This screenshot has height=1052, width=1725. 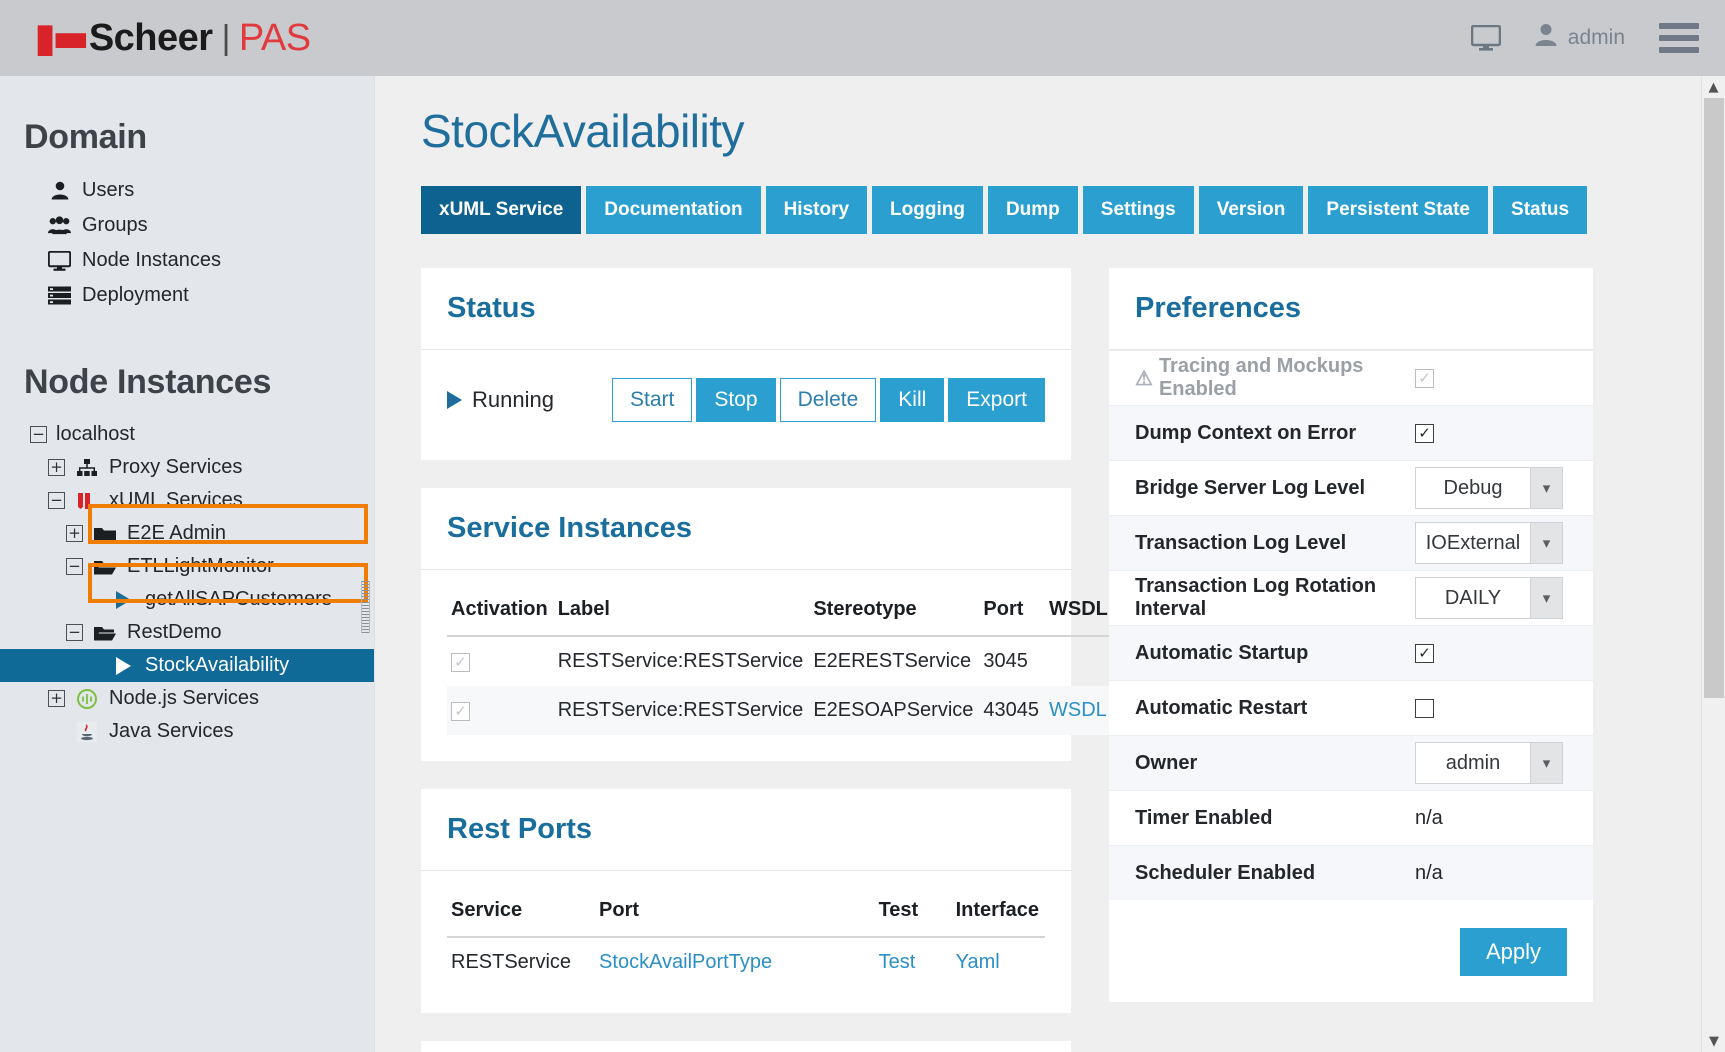 I want to click on tree-node-java-services: Java Services, so click(x=187, y=731).